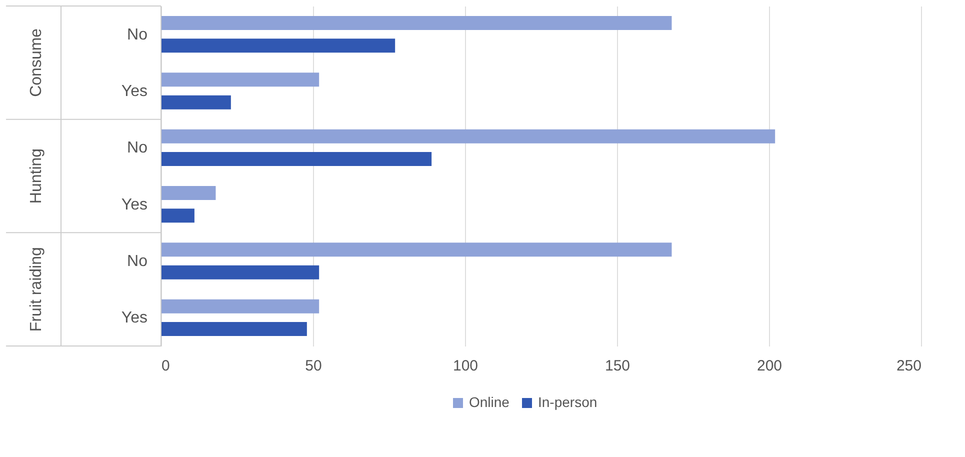 Image resolution: width=965 pixels, height=457 pixels. What do you see at coordinates (36, 176) in the screenshot?
I see `text: Hunting` at bounding box center [36, 176].